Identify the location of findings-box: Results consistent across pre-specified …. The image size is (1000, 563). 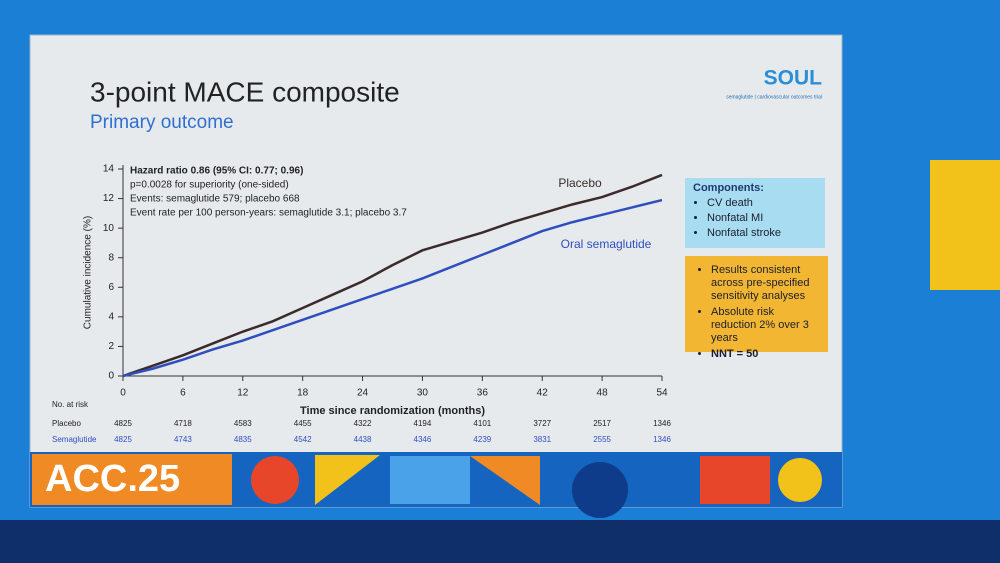
(756, 308).